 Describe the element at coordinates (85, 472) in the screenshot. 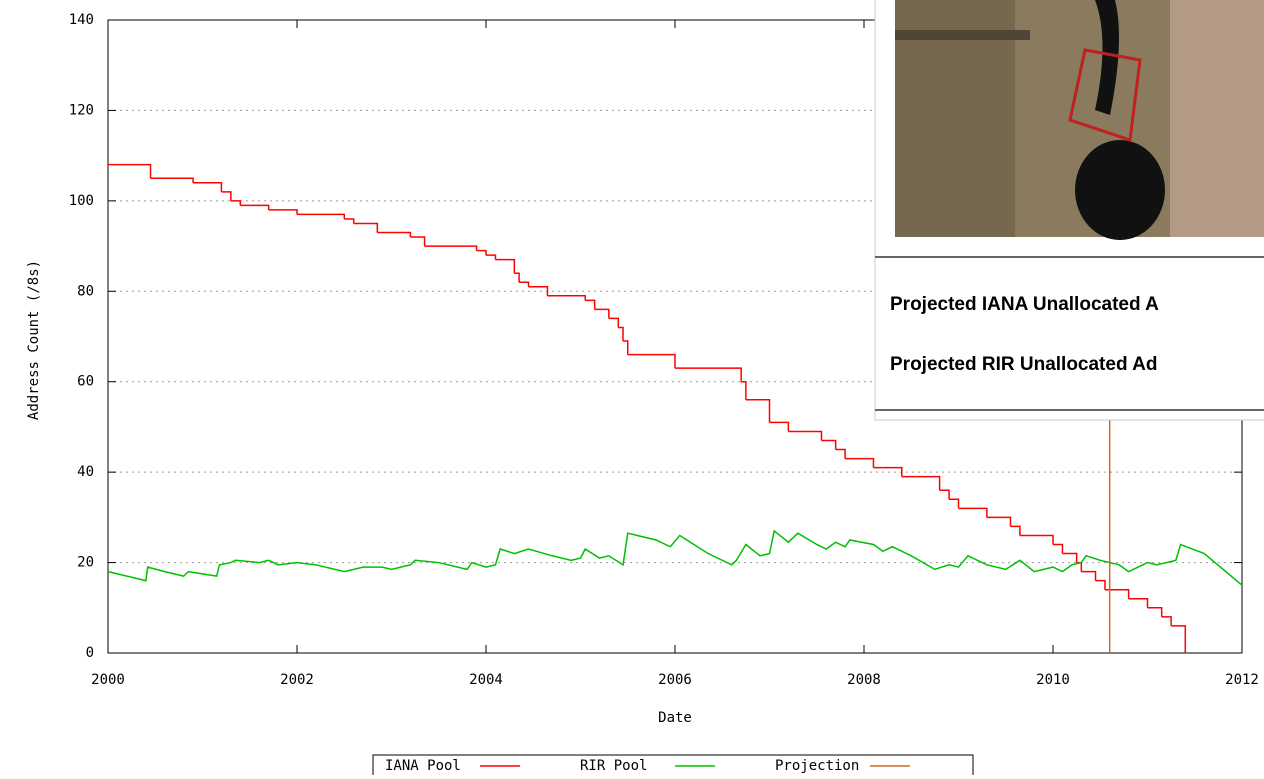

I see `y-tick-label: 40` at that location.